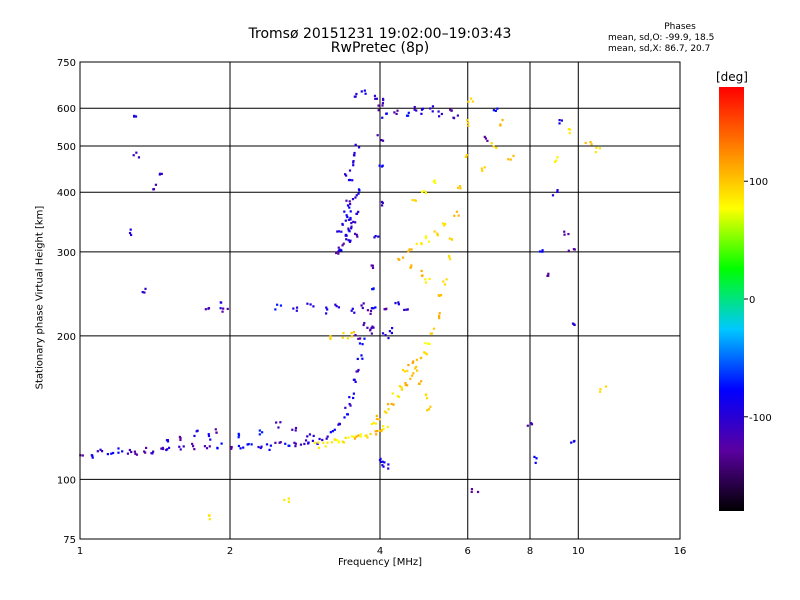  I want to click on chart-title-line2: RwPretec (8p), so click(380, 48).